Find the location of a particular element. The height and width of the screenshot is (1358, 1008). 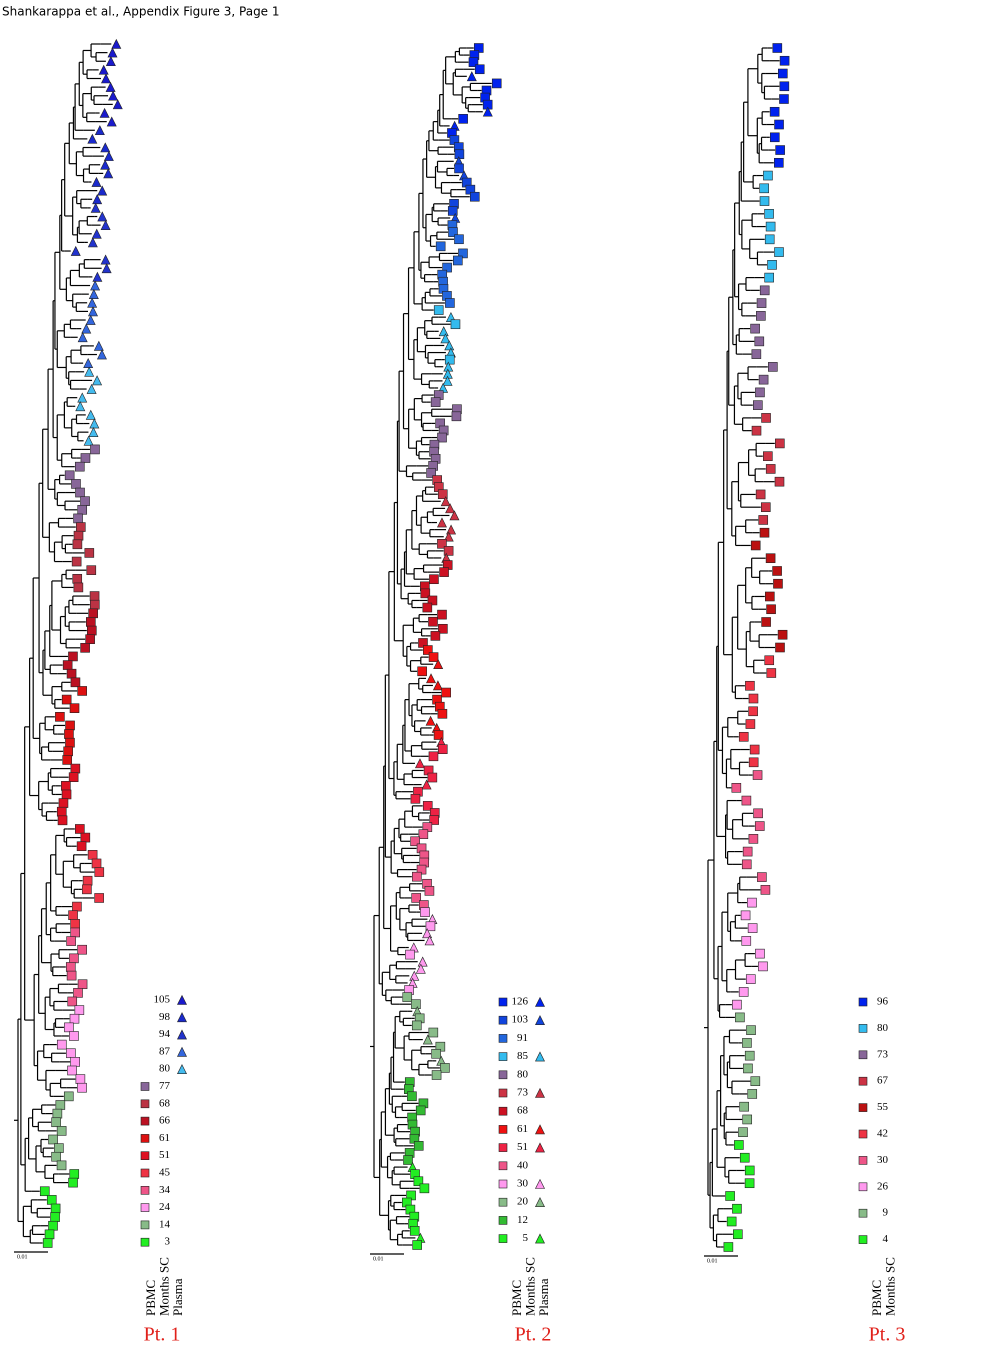

legend-label: 126 is located at coordinates (520, 1002).